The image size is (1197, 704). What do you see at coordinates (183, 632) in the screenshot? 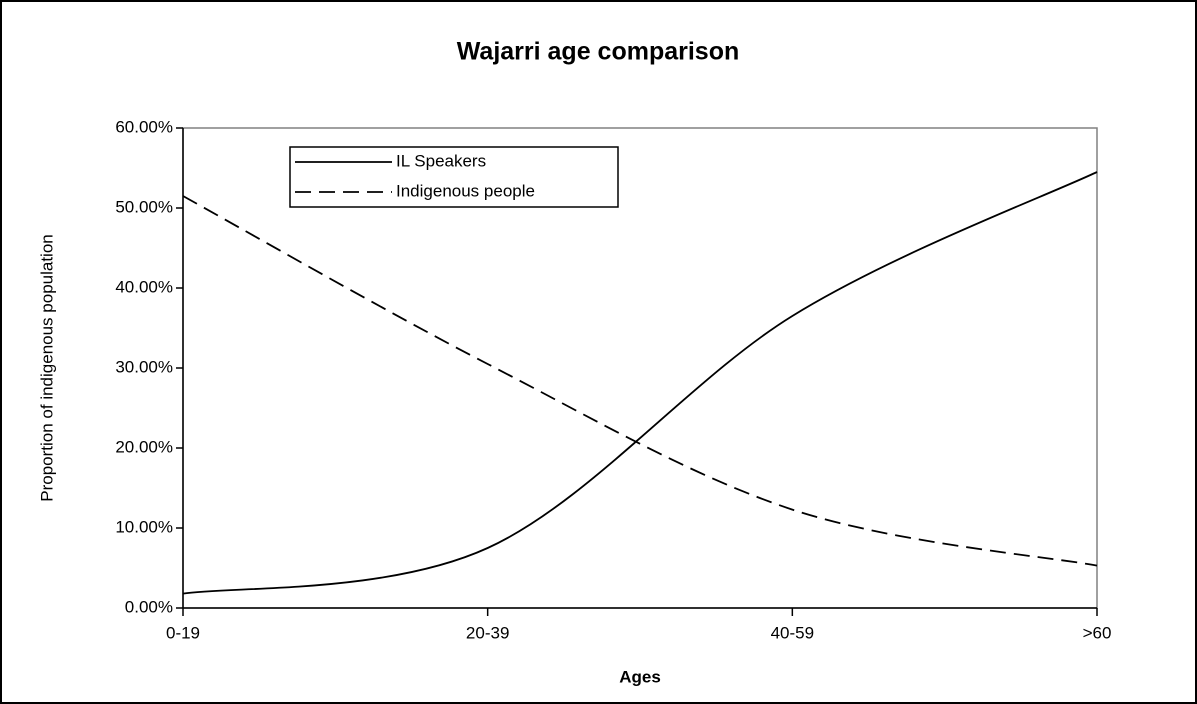
I see `x-tick-label: 0-19` at bounding box center [183, 632].